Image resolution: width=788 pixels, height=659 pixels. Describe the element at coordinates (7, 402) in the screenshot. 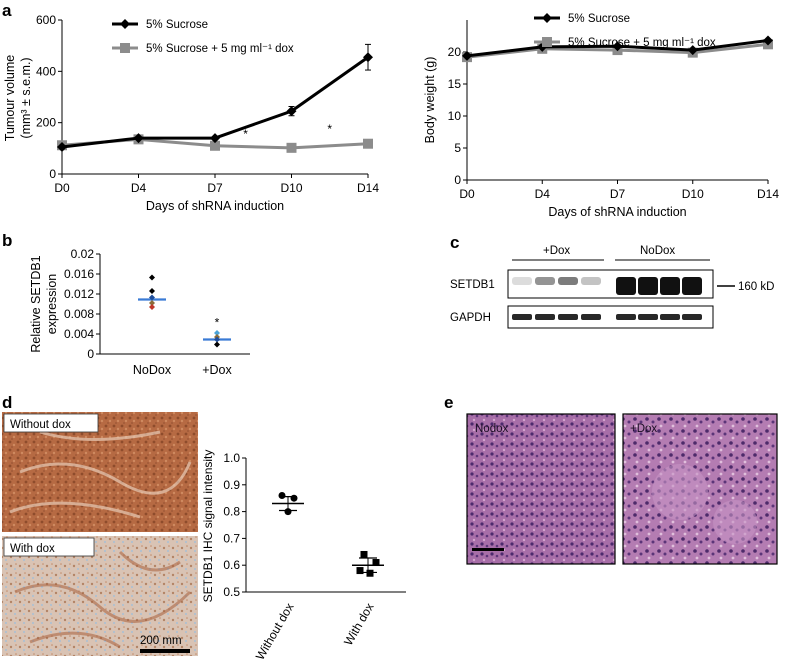

I see `panel-letter-d: d` at that location.